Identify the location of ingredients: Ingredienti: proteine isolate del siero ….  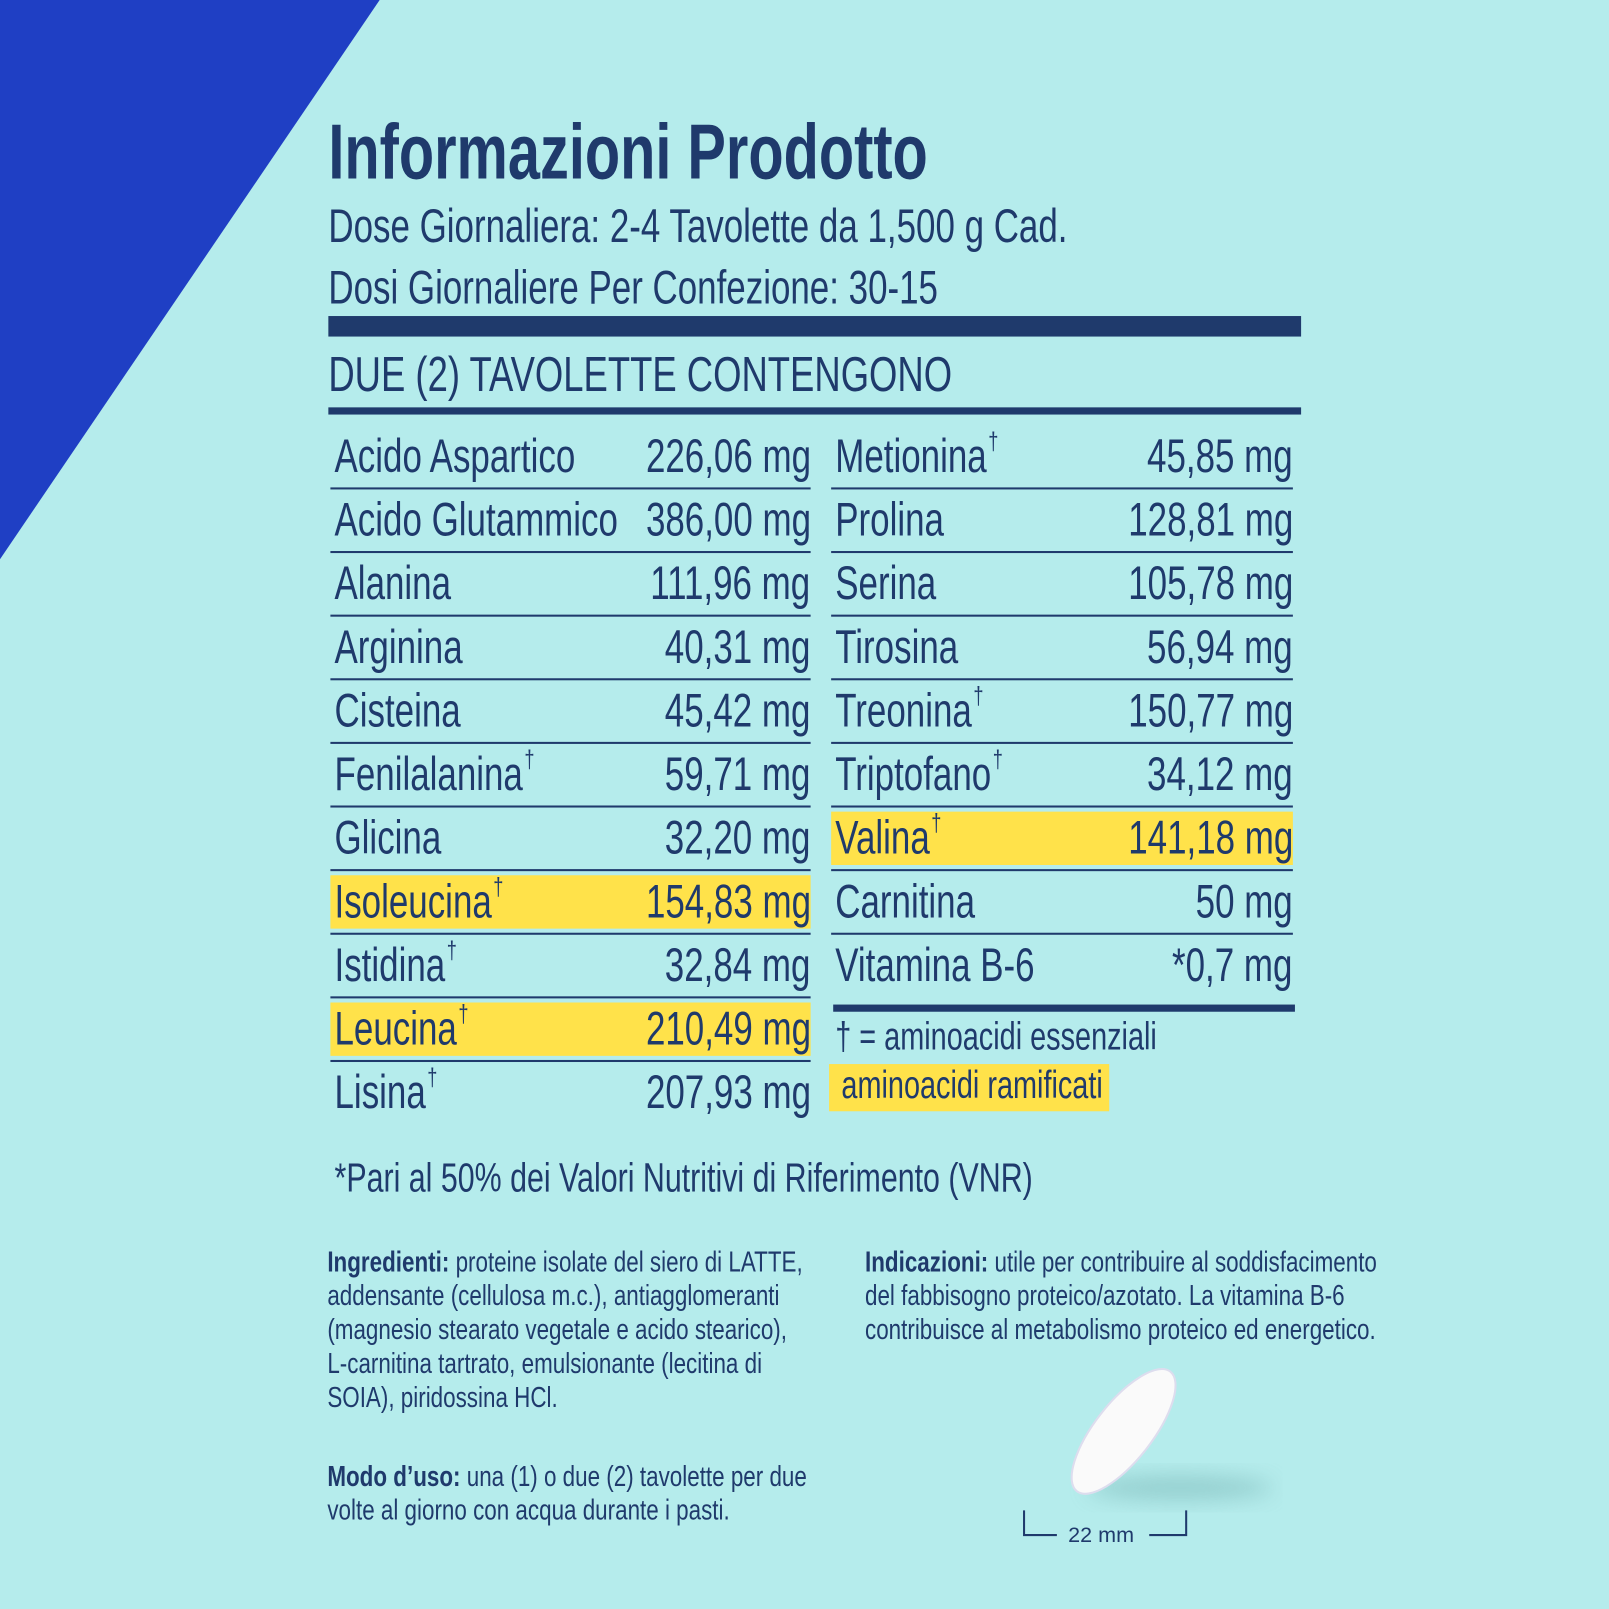
(567, 1329).